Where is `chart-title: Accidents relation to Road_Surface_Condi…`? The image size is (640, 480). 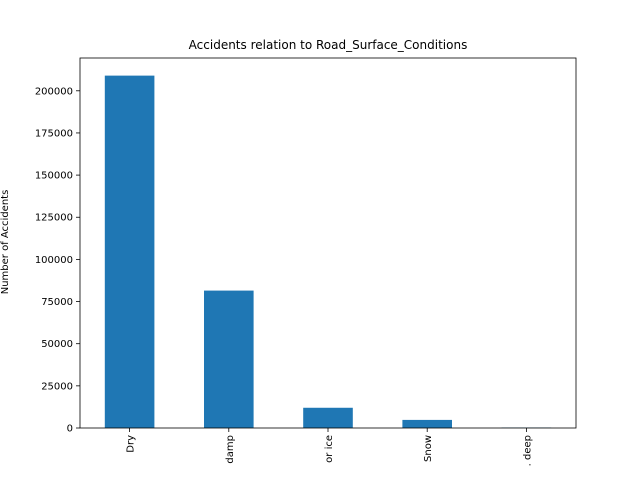
chart-title: Accidents relation to Road_Surface_Condi… is located at coordinates (328, 45).